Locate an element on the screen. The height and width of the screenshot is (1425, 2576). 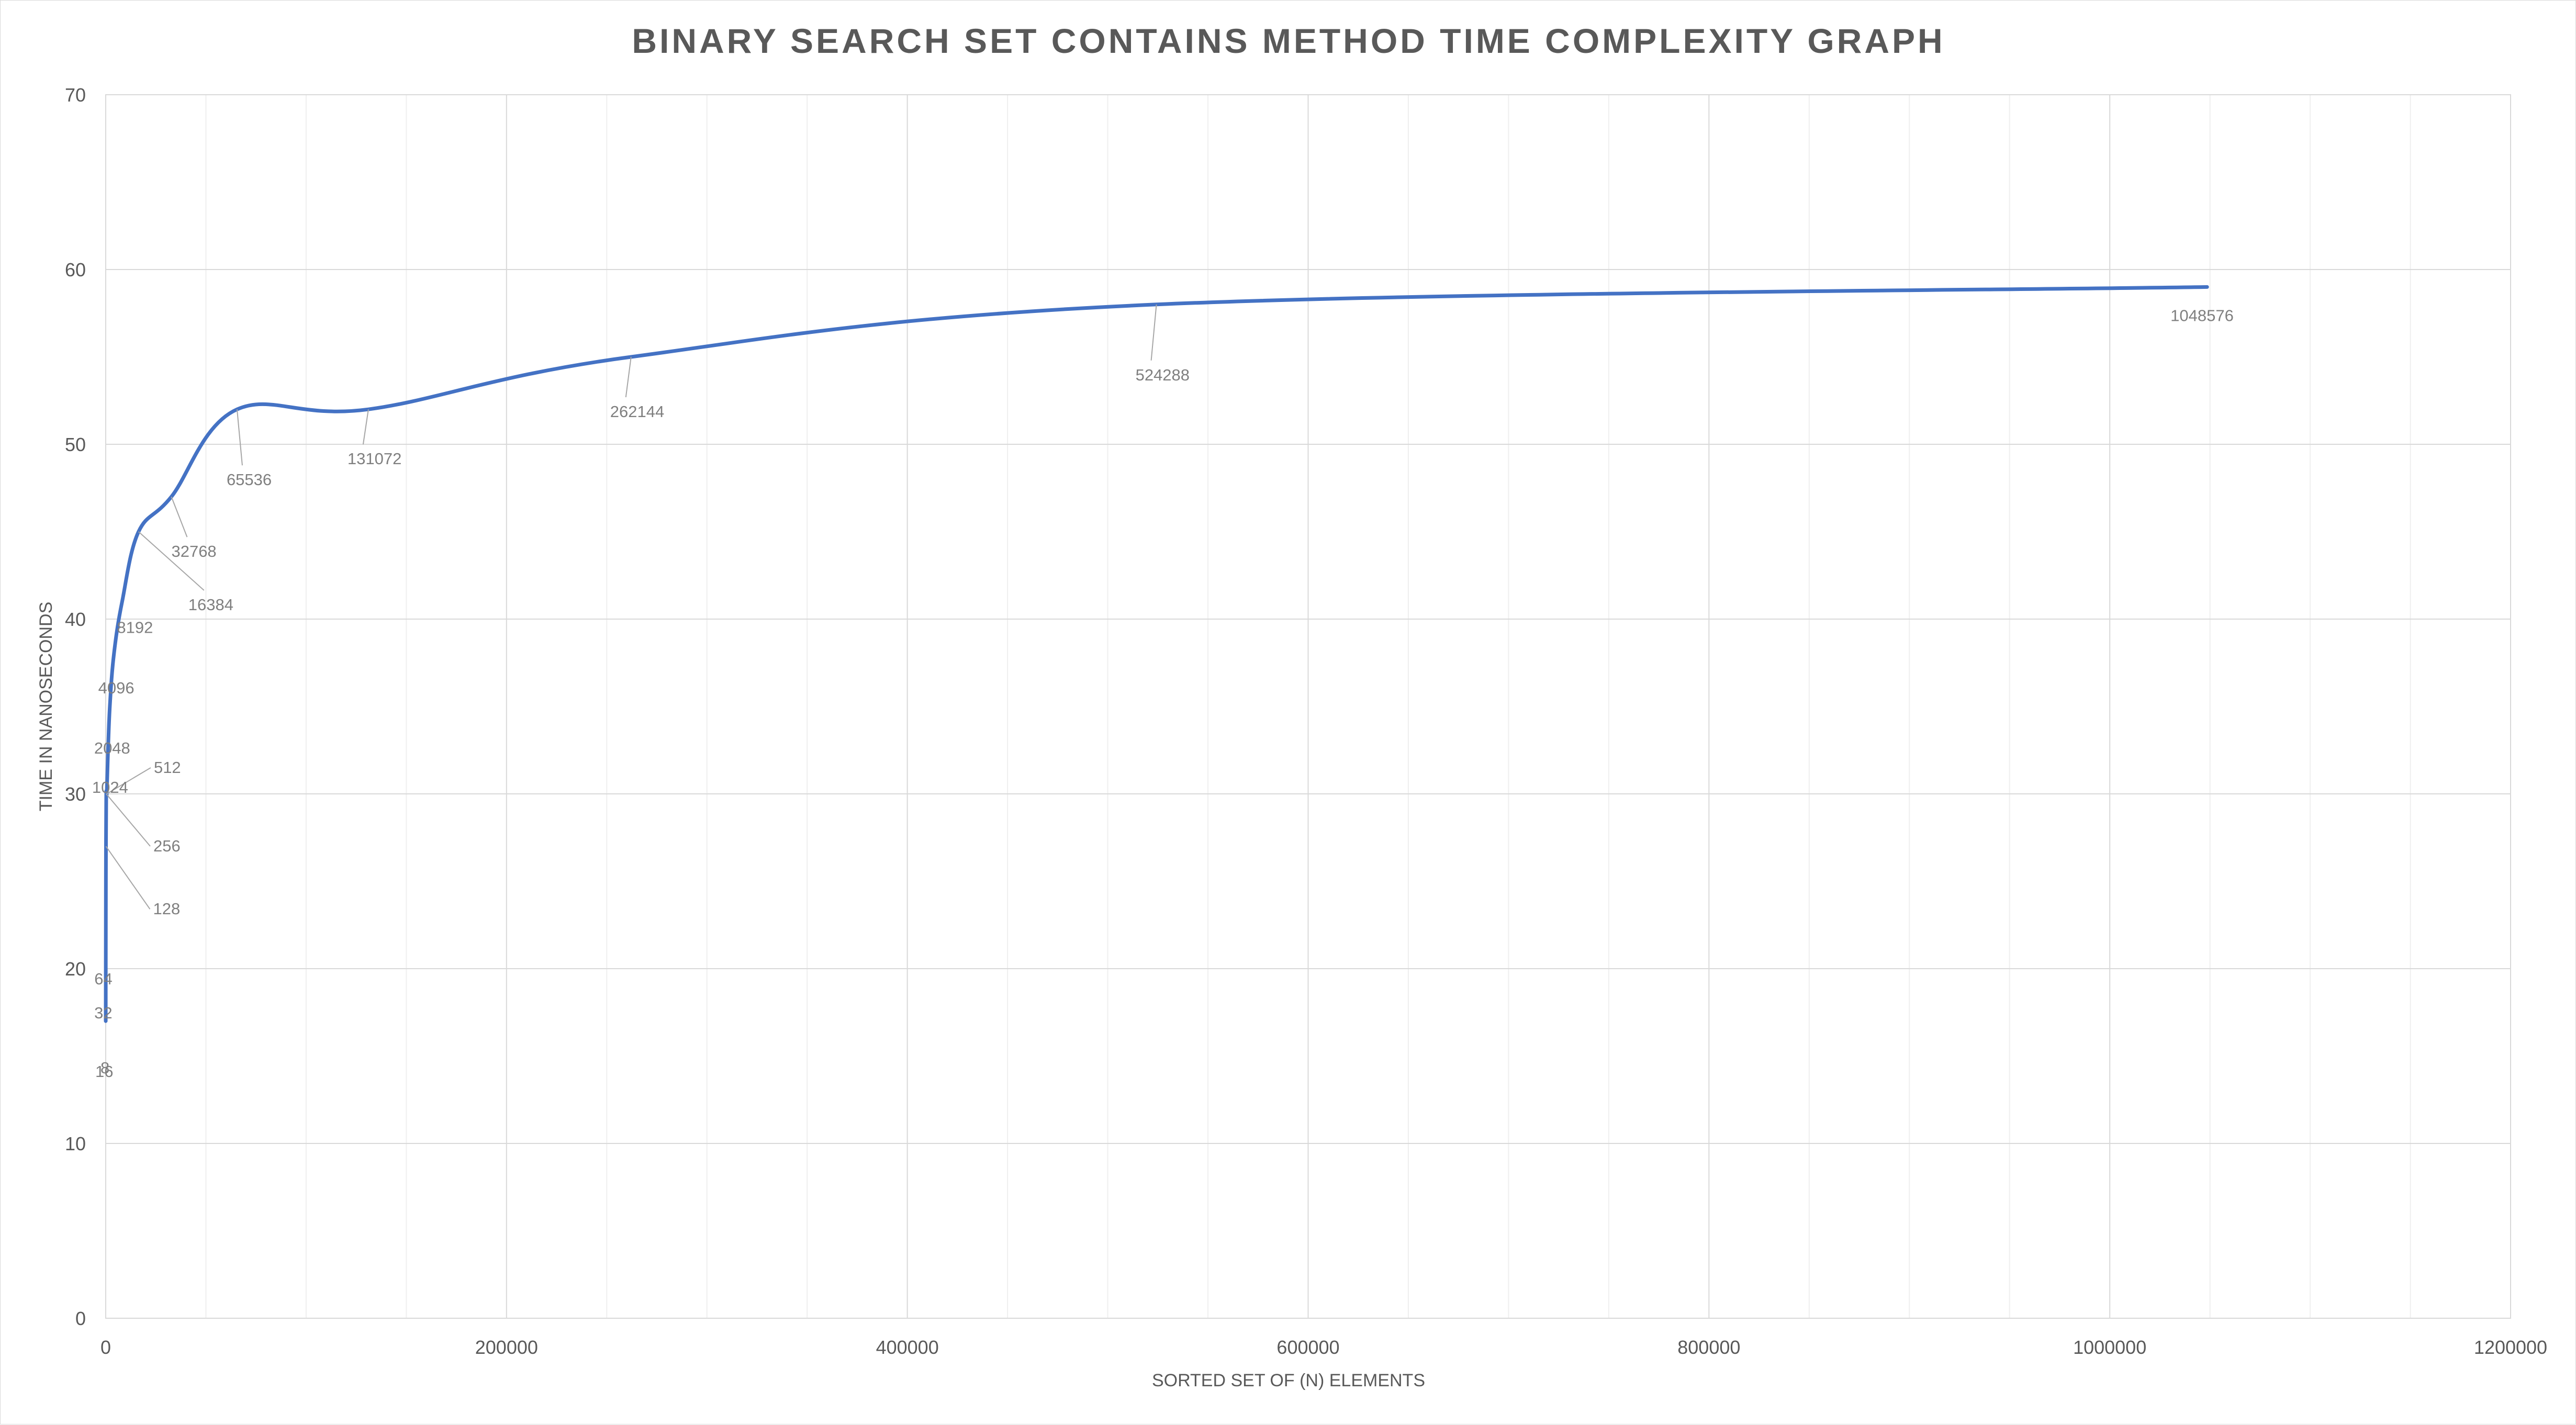
data-label: 64 is located at coordinates (103, 979).